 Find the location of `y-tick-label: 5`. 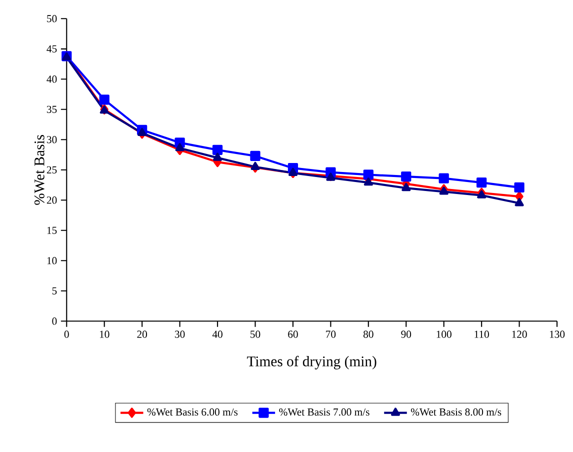

y-tick-label: 5 is located at coordinates (54, 291).